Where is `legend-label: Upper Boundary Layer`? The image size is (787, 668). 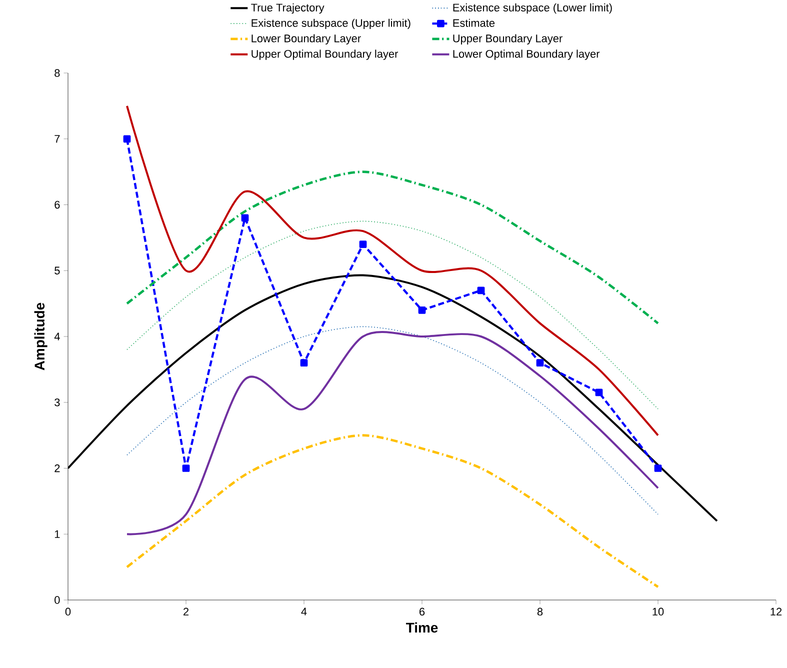
legend-label: Upper Boundary Layer is located at coordinates (507, 39).